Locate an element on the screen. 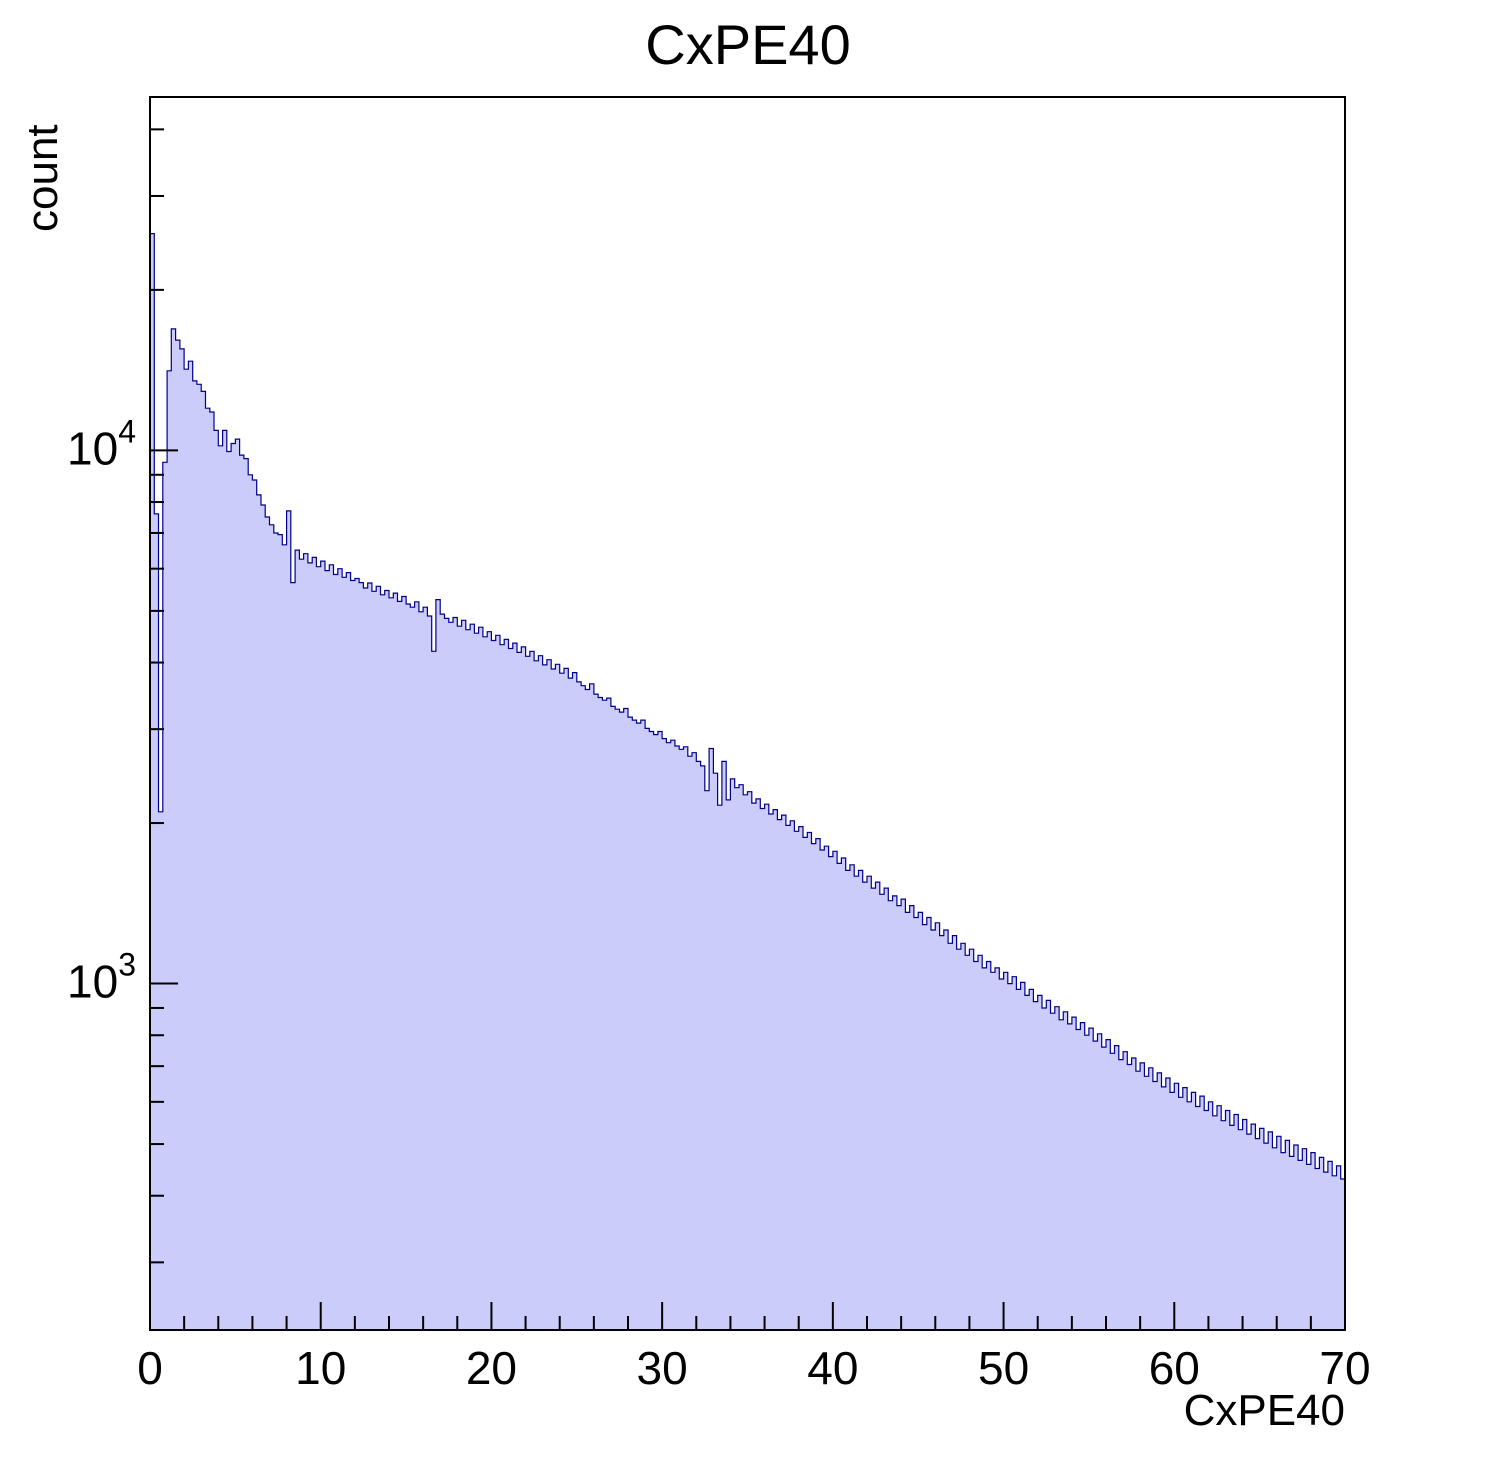 This screenshot has width=1496, height=1472. x-tick-label: 50 is located at coordinates (1003, 1368).